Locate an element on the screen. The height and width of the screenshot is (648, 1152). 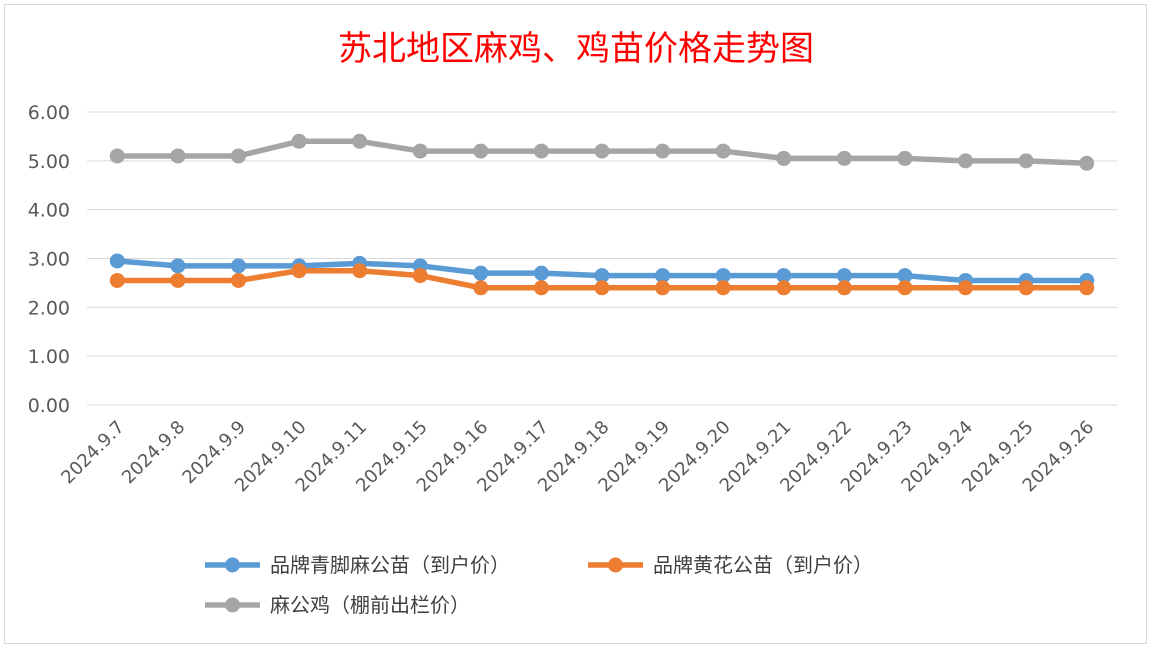
y-tick-label: 1.00 is located at coordinates (49, 357).